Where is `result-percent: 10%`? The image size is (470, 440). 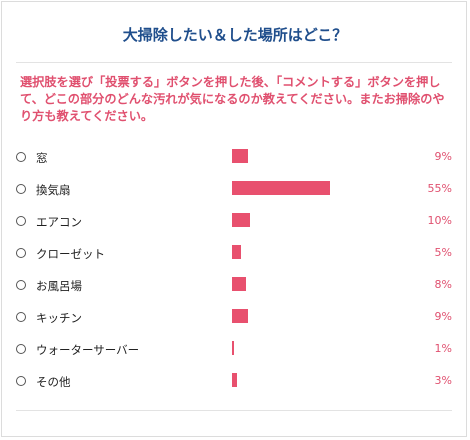
result-percent: 10% is located at coordinates (439, 220).